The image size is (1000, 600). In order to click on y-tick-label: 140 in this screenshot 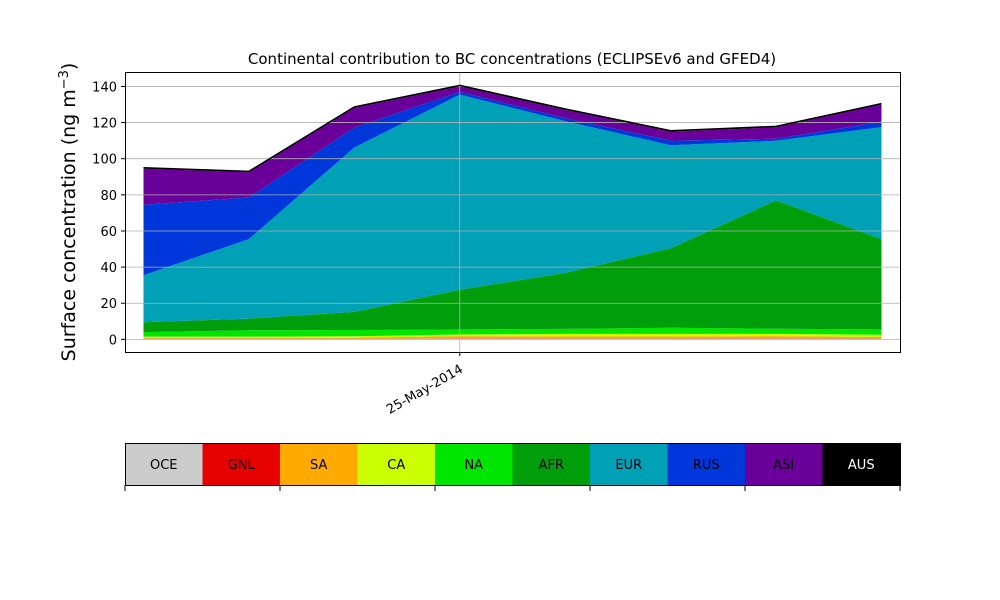, I will do `click(104, 87)`.